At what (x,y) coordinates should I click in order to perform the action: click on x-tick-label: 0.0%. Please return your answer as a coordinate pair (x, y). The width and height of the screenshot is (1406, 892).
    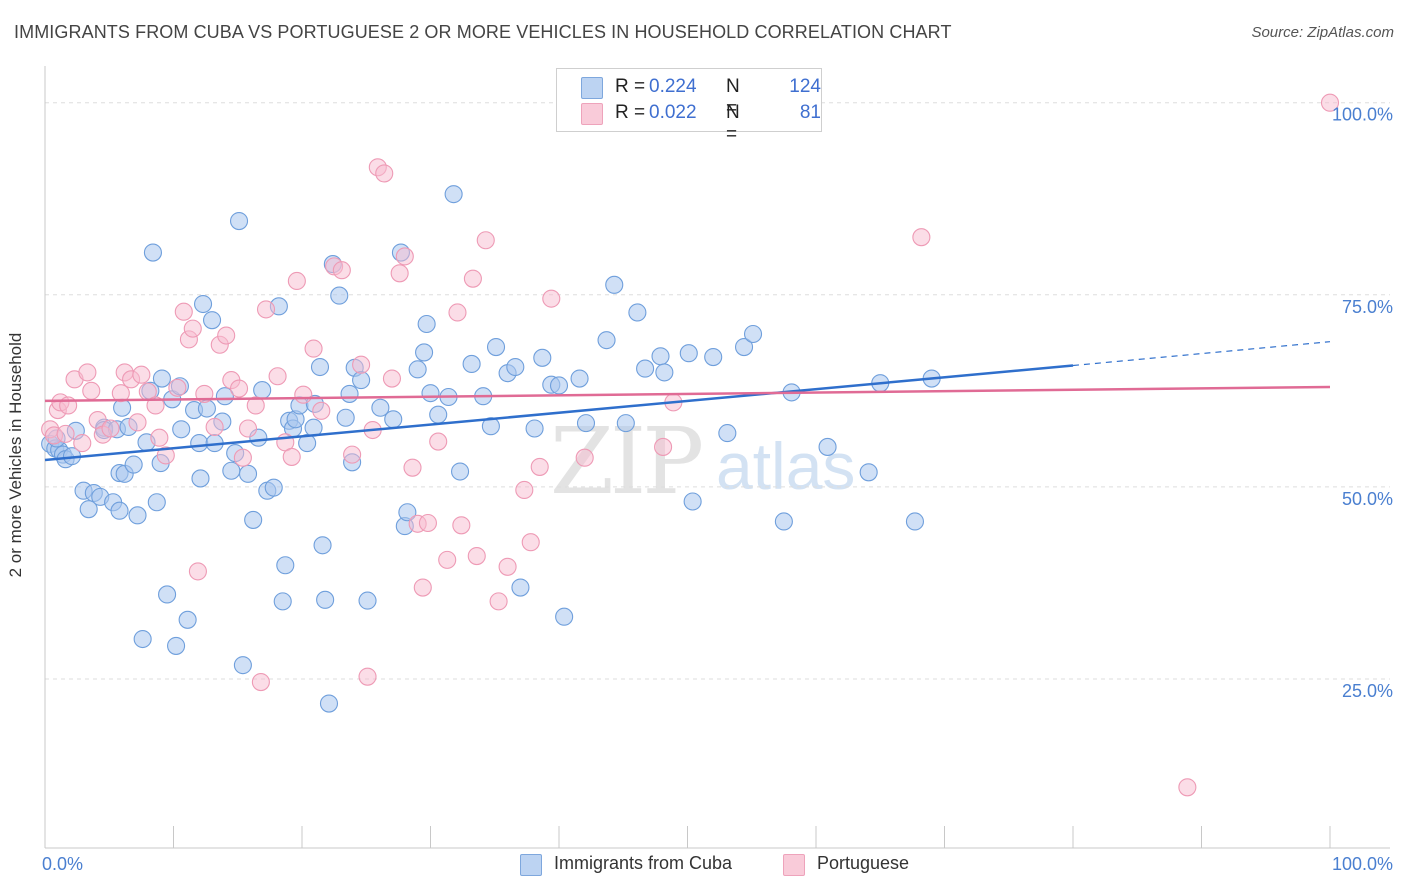
    Looking at the image, I should click on (62, 864).